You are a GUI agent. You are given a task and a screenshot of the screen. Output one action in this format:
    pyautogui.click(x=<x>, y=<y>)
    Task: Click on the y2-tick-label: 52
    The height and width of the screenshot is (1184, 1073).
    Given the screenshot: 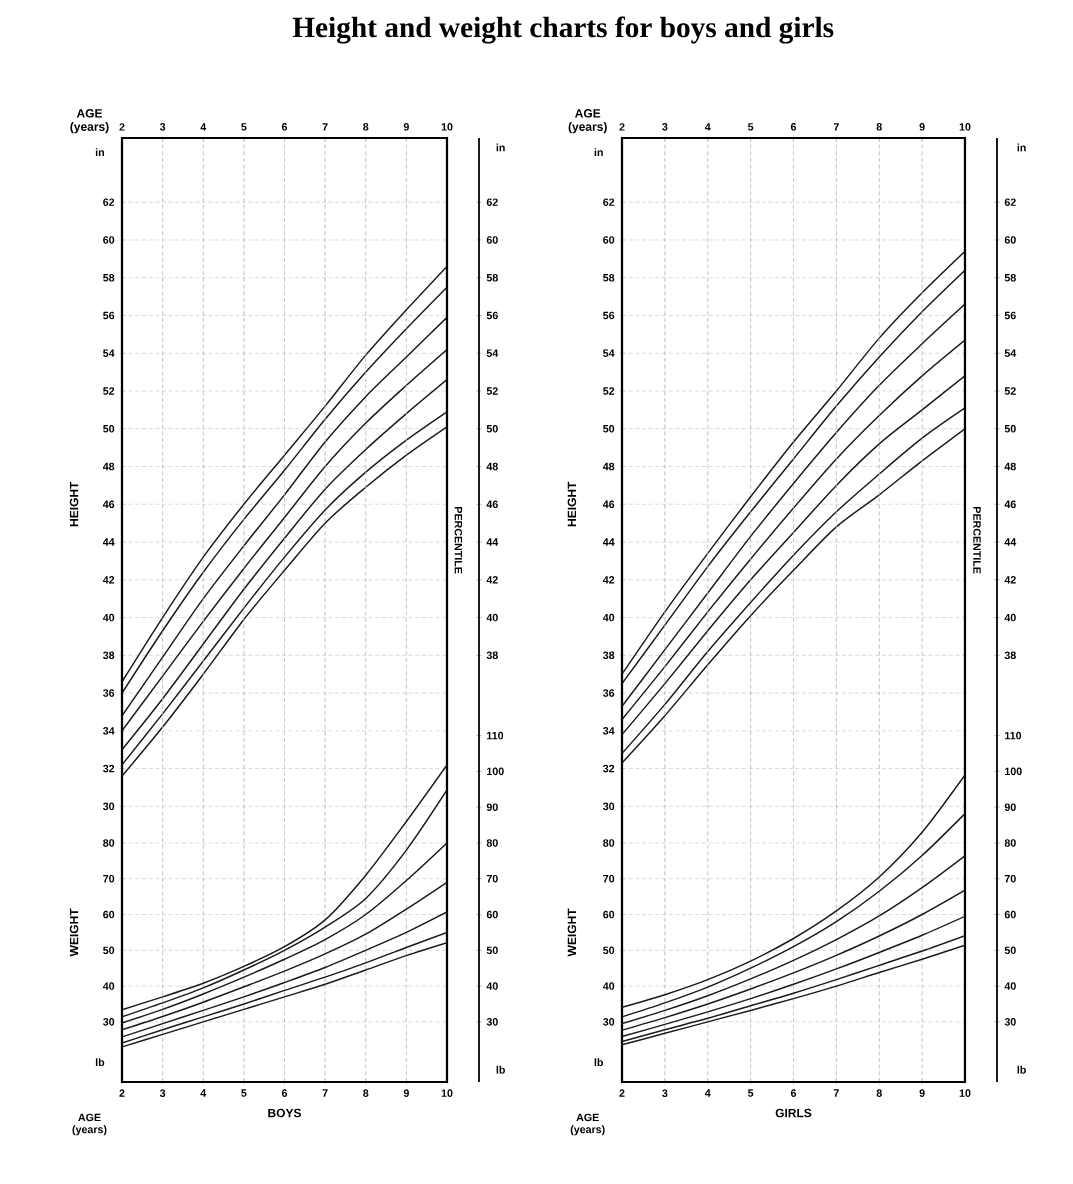 What is the action you would take?
    pyautogui.click(x=492, y=391)
    